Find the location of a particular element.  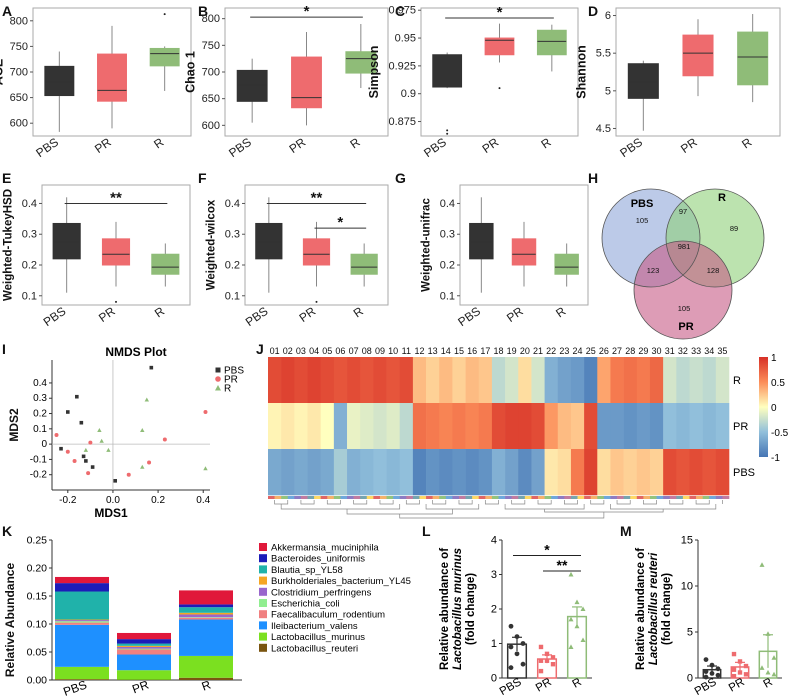

panel-c-boxplot: 0.875 0.9 0.925 0.95 0.975 Simpson PBS PR R * is located at coordinates (473, 82).